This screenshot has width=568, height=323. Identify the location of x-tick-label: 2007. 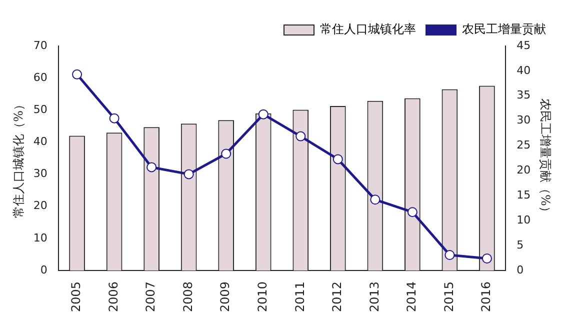
(151, 296).